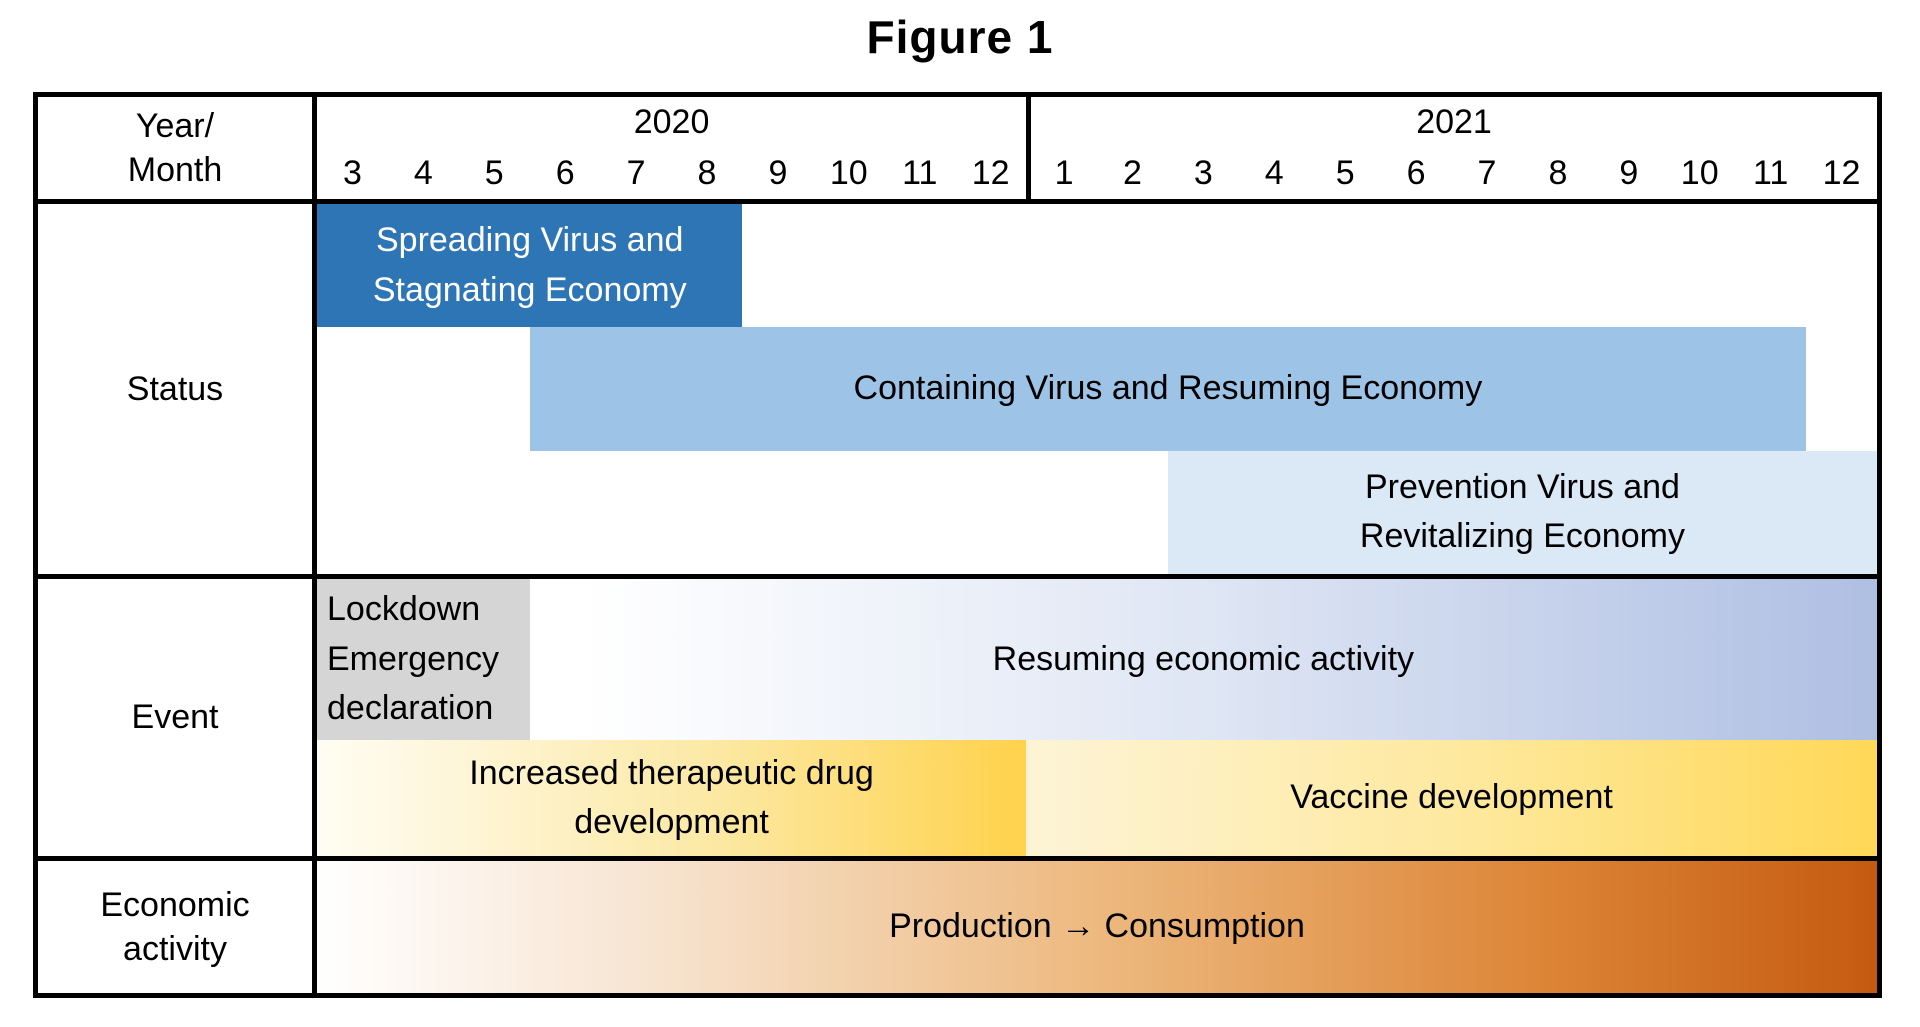 The image size is (1920, 1027). Describe the element at coordinates (1522, 536) in the screenshot. I see `bar-text-line: Revitalizing Economy` at that location.